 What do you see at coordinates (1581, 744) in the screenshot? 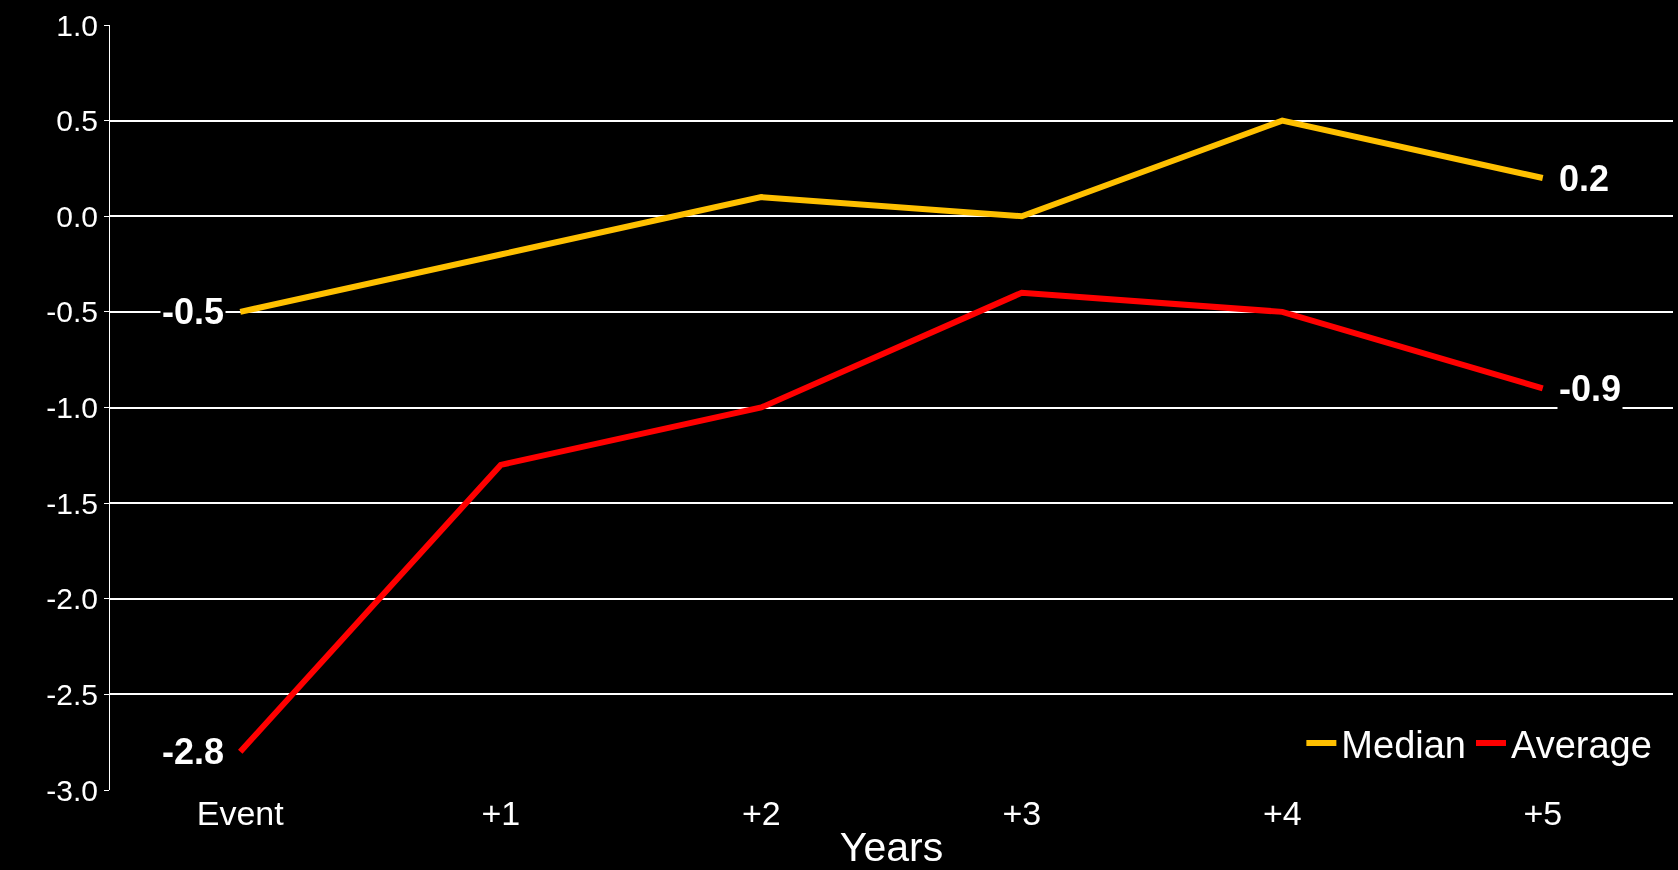
I see `legend-label: Average` at bounding box center [1581, 744].